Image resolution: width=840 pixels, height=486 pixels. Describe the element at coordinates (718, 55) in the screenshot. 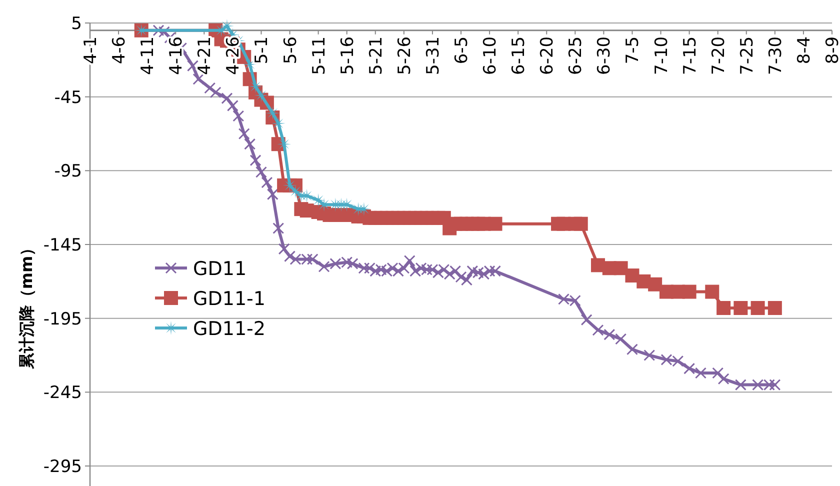

I see `x-tick-label: 7-20` at that location.